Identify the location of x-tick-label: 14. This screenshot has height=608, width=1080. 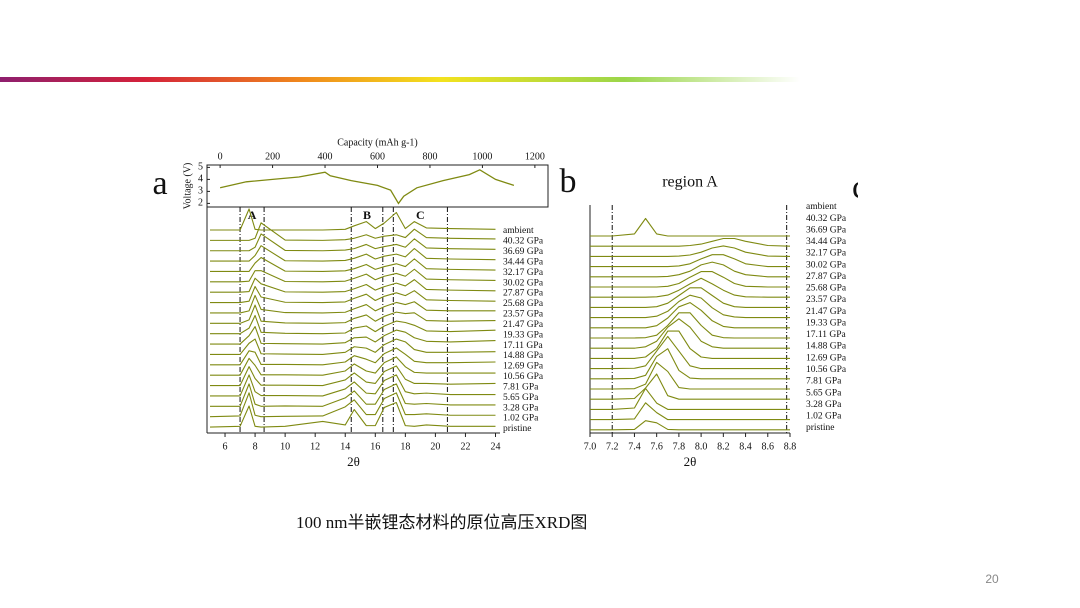
(345, 446).